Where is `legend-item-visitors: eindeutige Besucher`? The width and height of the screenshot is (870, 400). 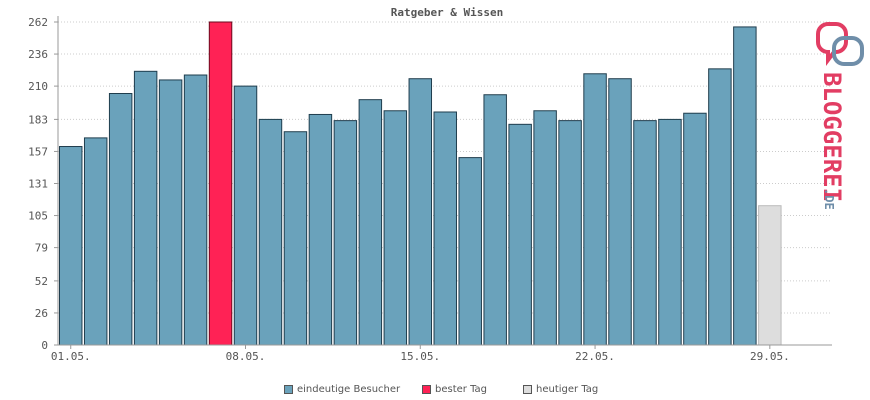
legend-item-visitors: eindeutige Besucher is located at coordinates (342, 389).